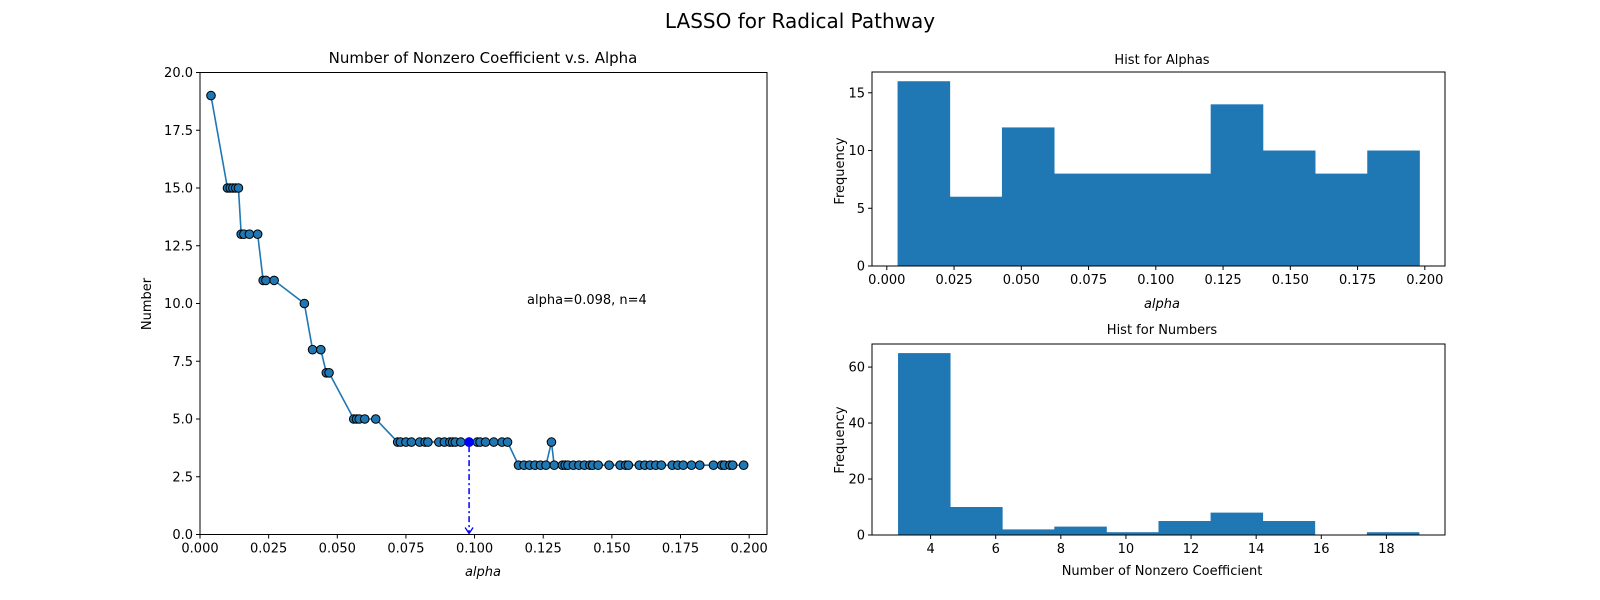 The width and height of the screenshot is (1600, 600). What do you see at coordinates (840, 170) in the screenshot?
I see `alpha-histogram-ylabel: Frequency` at bounding box center [840, 170].